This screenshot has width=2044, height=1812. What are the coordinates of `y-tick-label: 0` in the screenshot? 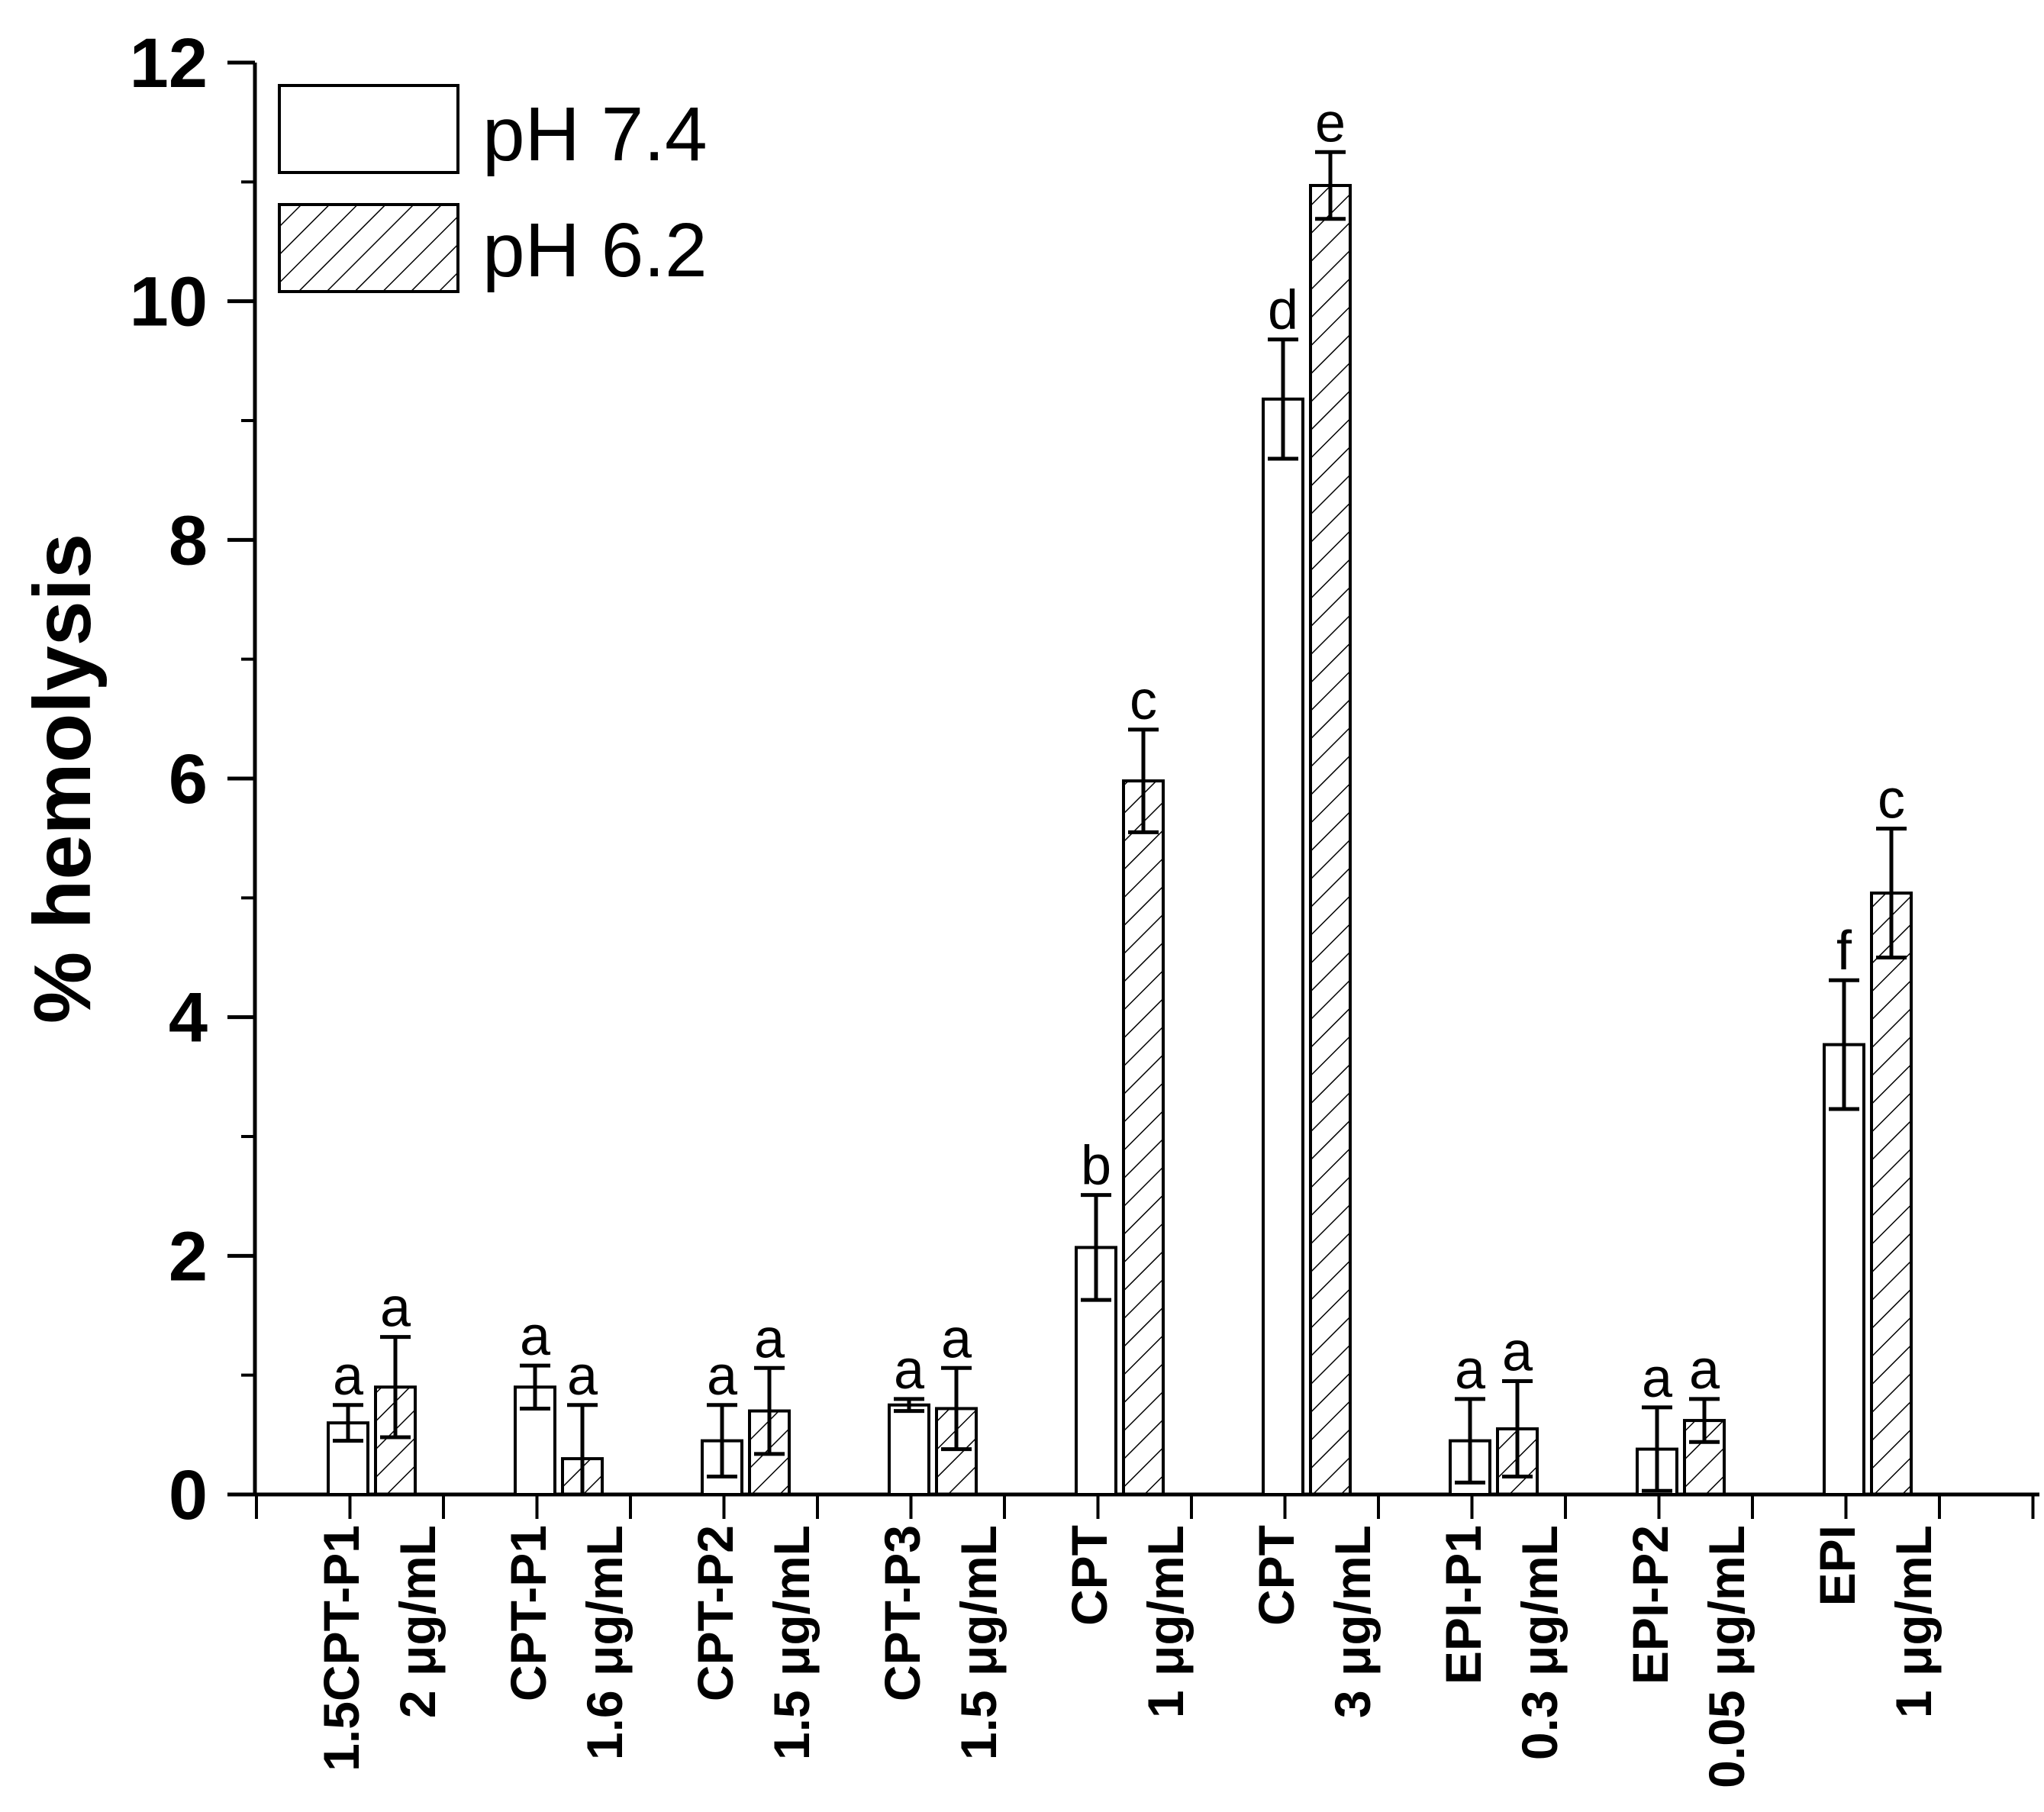 It's located at (188, 1495).